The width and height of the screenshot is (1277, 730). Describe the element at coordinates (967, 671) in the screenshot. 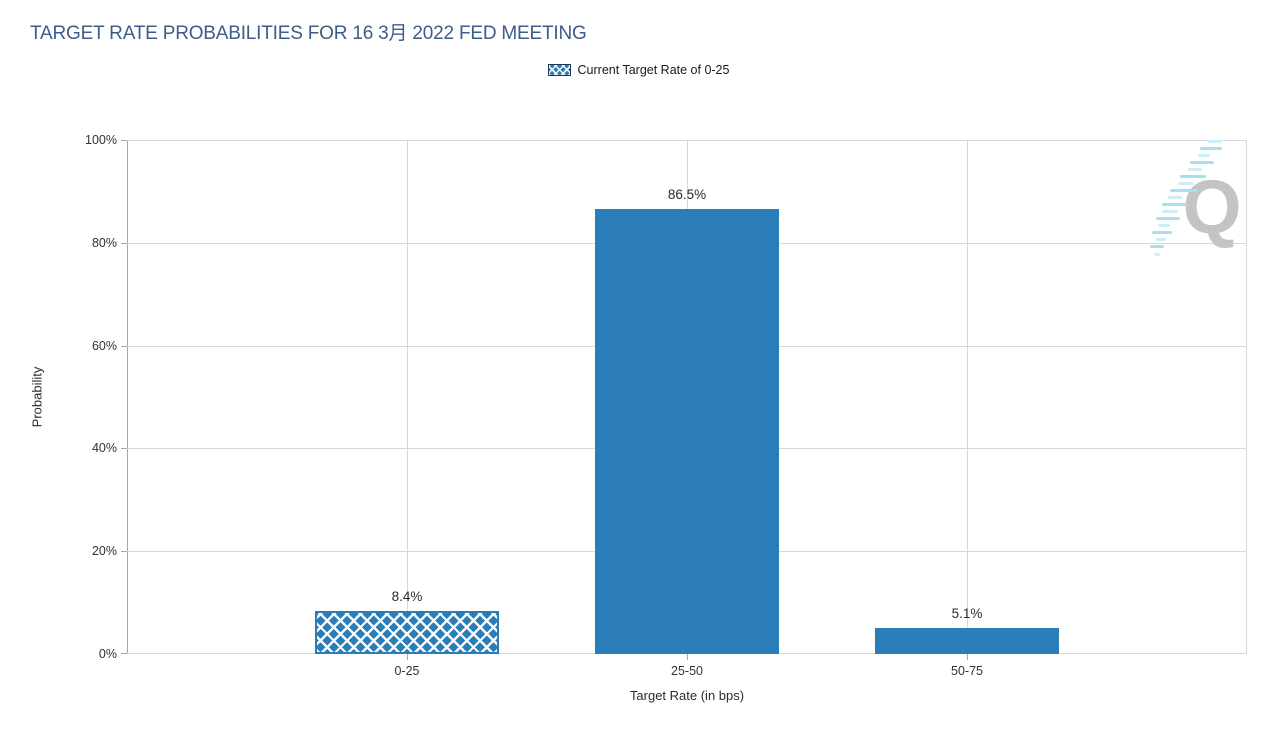

I see `x-tick-label-50-75: 50-75` at that location.